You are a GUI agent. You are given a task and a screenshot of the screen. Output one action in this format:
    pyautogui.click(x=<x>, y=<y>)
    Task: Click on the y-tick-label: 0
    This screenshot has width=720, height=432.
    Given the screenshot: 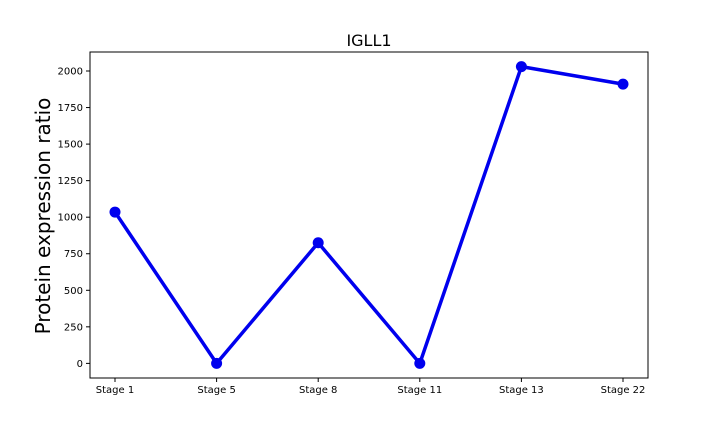 What is the action you would take?
    pyautogui.click(x=80, y=364)
    